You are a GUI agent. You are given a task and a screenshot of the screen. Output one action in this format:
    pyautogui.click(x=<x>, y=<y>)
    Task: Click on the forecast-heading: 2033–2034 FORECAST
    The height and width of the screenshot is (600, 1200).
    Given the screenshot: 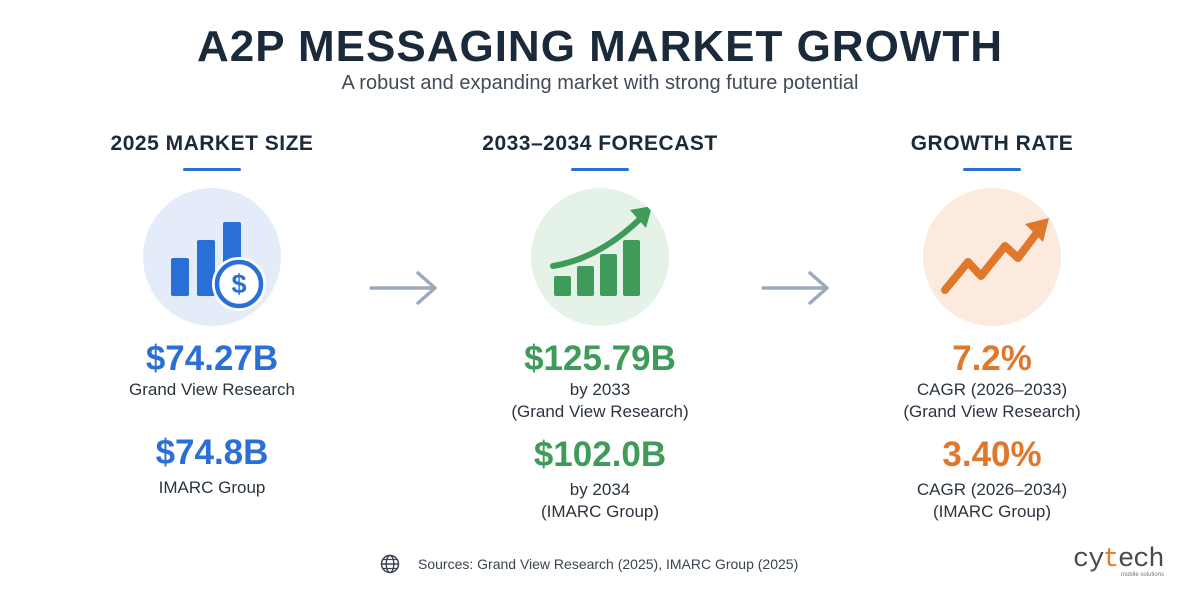 What is the action you would take?
    pyautogui.click(x=600, y=143)
    